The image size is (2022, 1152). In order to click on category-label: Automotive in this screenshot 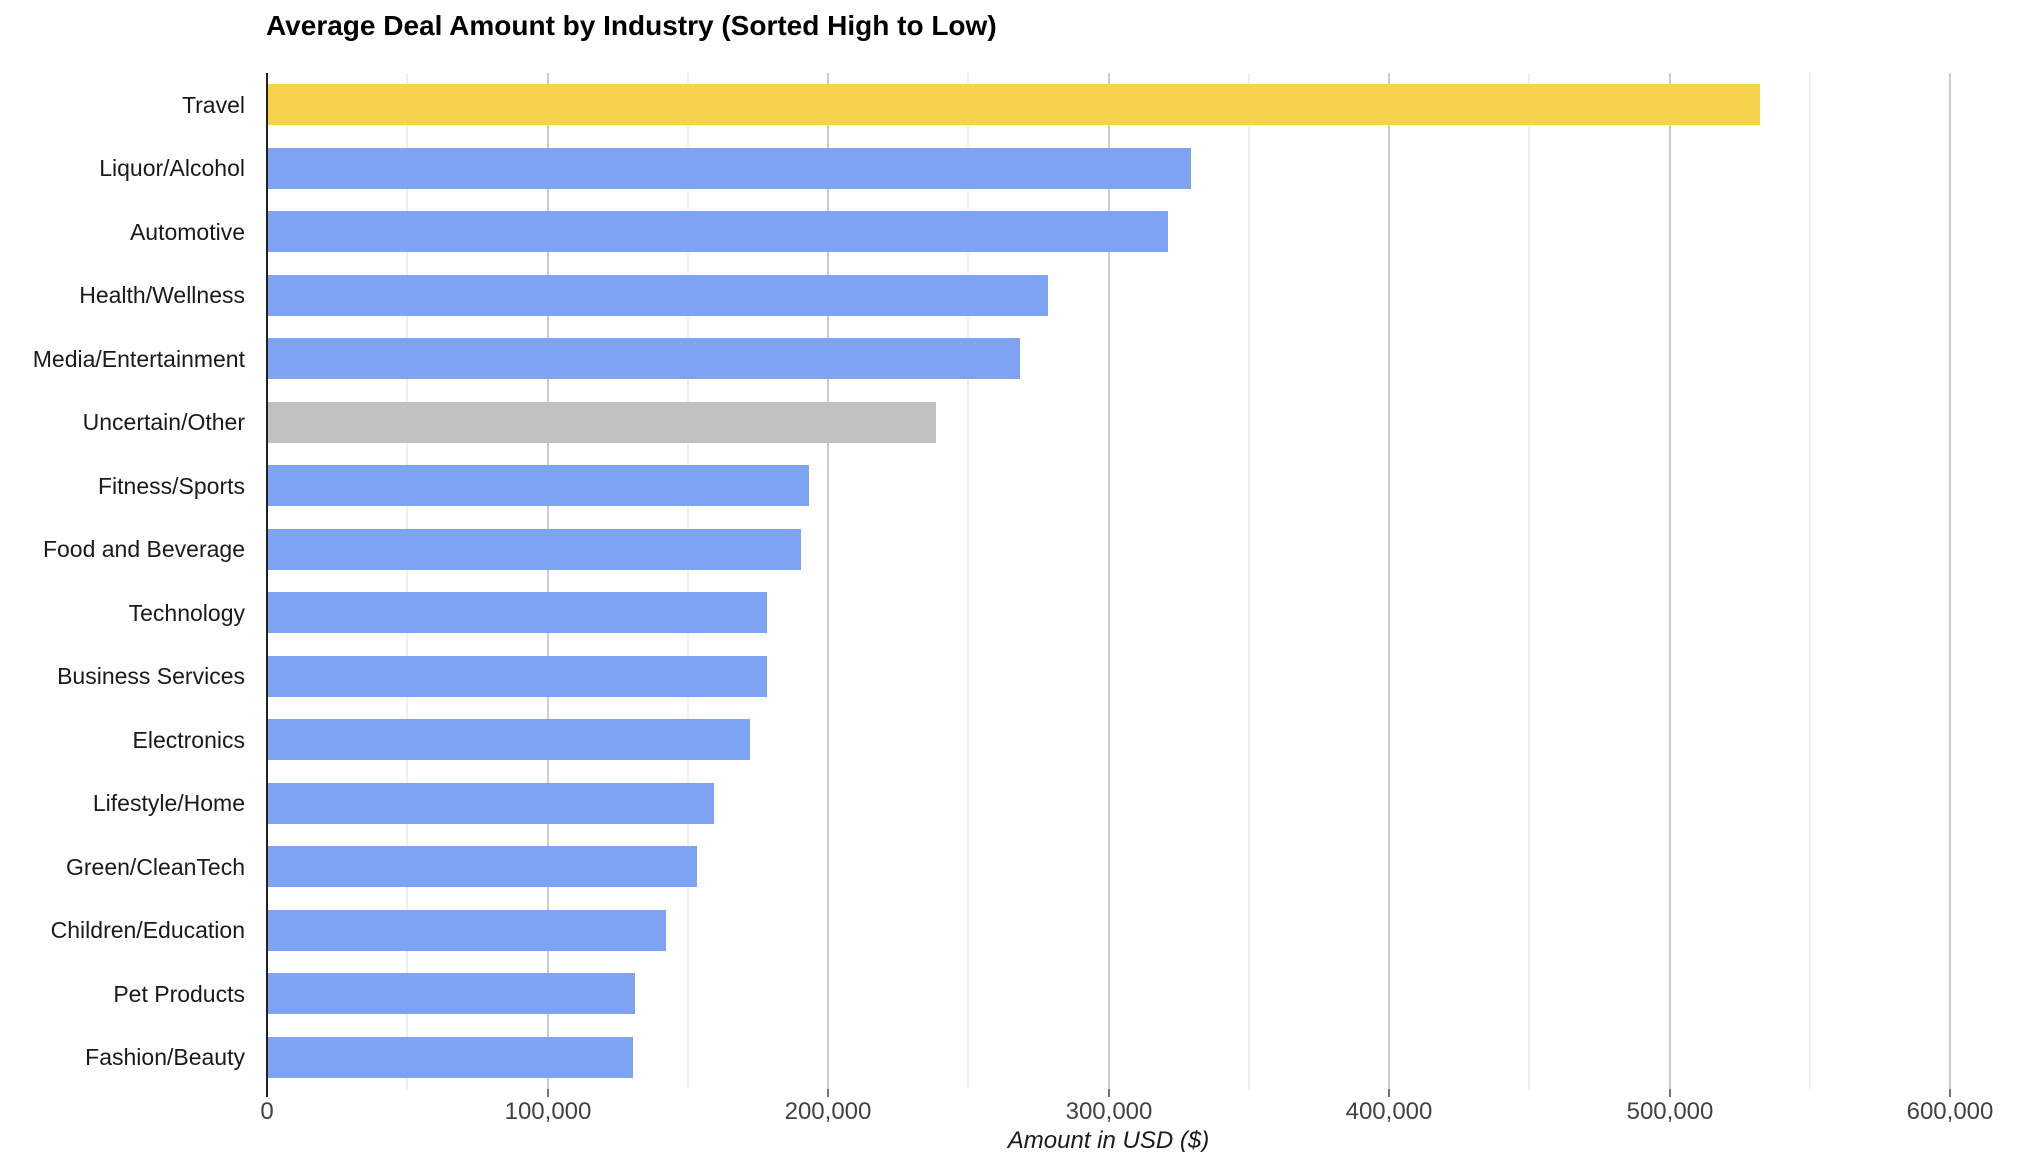, I will do `click(187, 232)`.